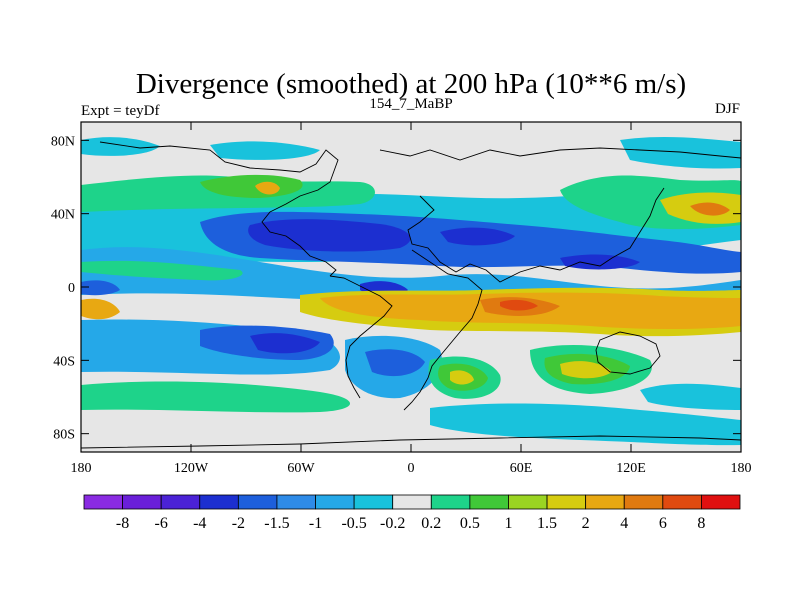  Describe the element at coordinates (508, 523) in the screenshot. I see `colorbar-label: 1` at that location.